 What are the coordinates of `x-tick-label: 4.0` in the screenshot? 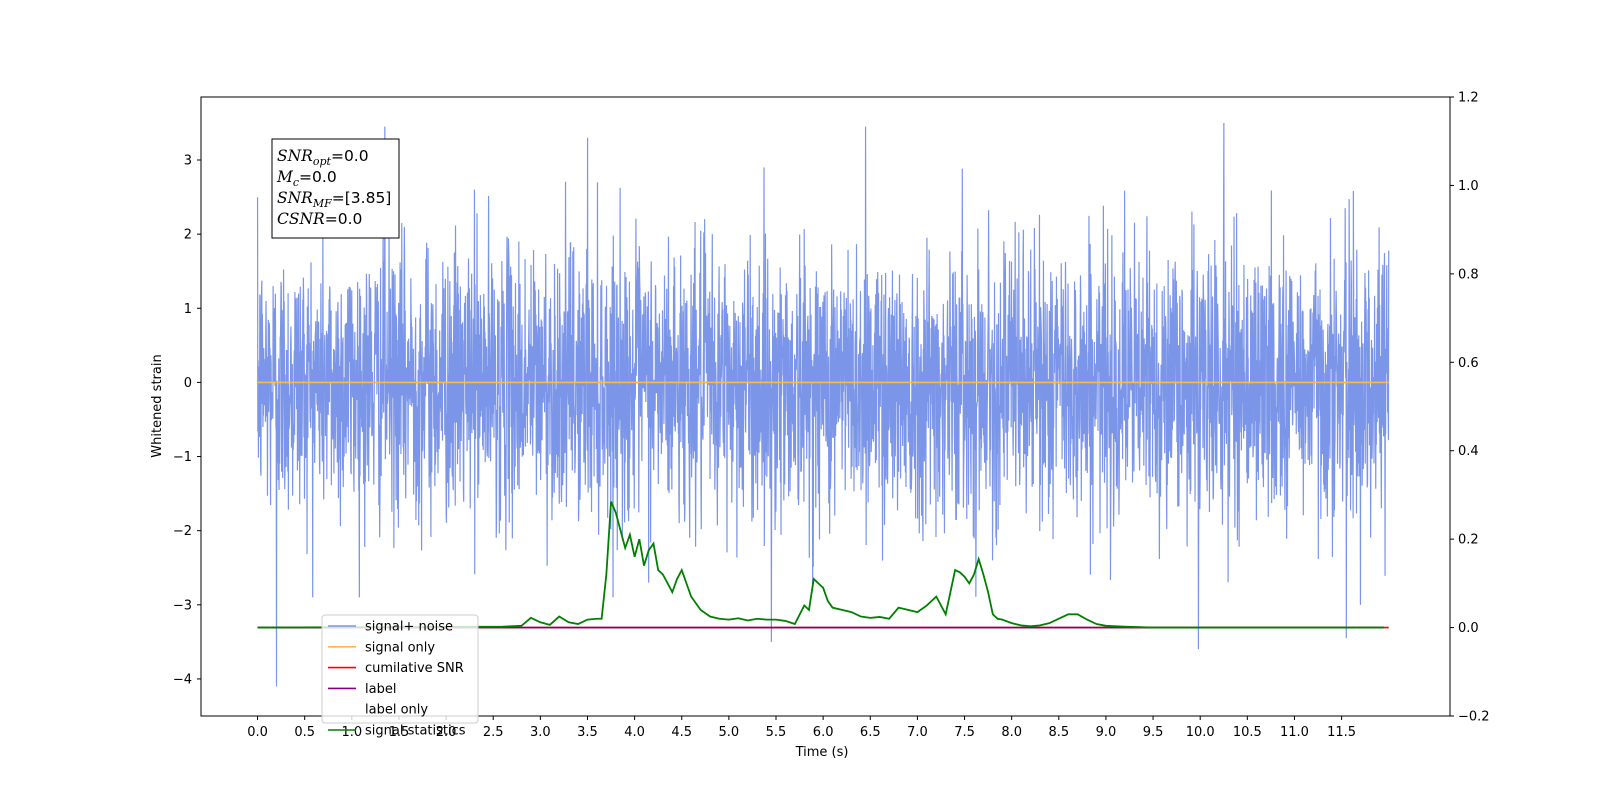 It's located at (634, 732).